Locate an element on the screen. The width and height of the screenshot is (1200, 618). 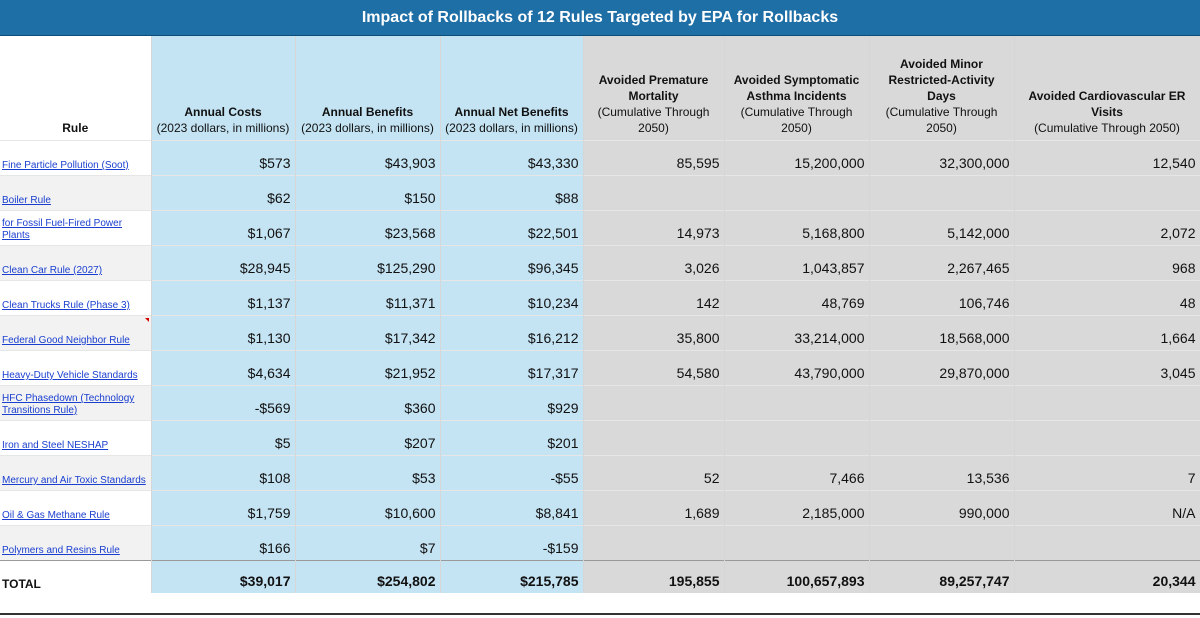
rule-link: Federal Good Neighbor Rule is located at coordinates (66, 340).